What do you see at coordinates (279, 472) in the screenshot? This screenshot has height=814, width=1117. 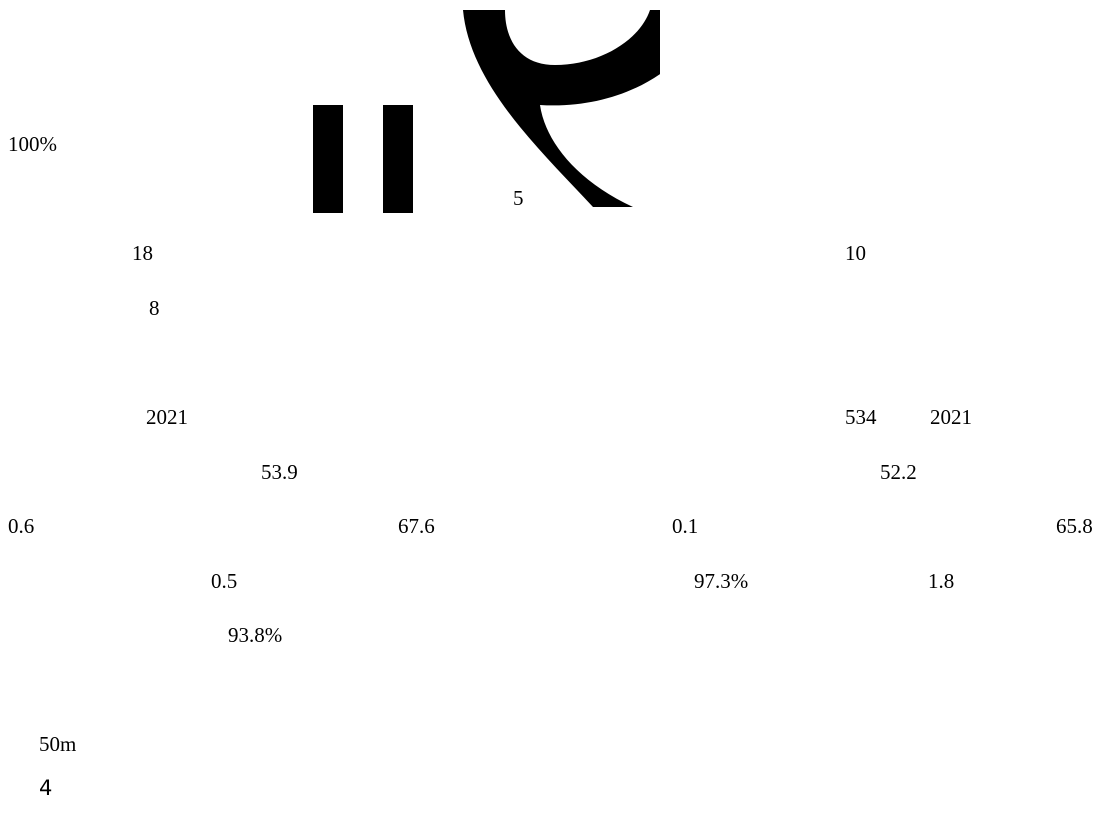 I see `value-label: 53.9` at bounding box center [279, 472].